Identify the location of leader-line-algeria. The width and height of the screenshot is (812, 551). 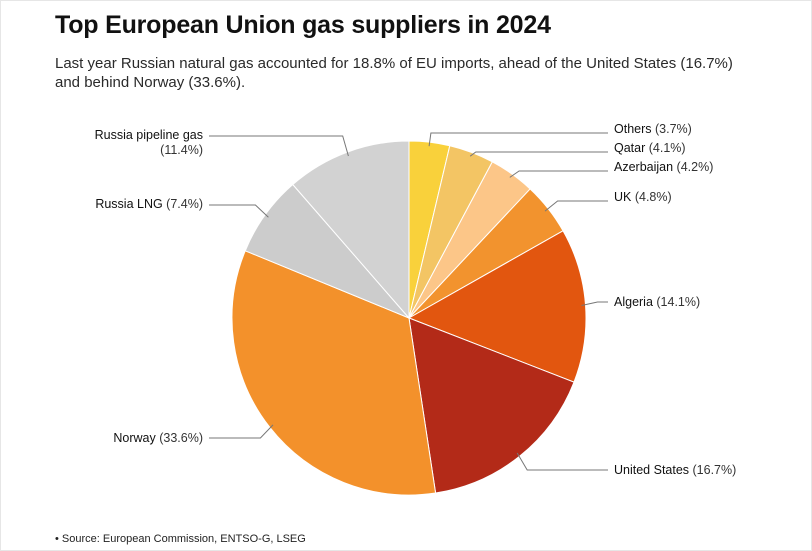
(594, 303).